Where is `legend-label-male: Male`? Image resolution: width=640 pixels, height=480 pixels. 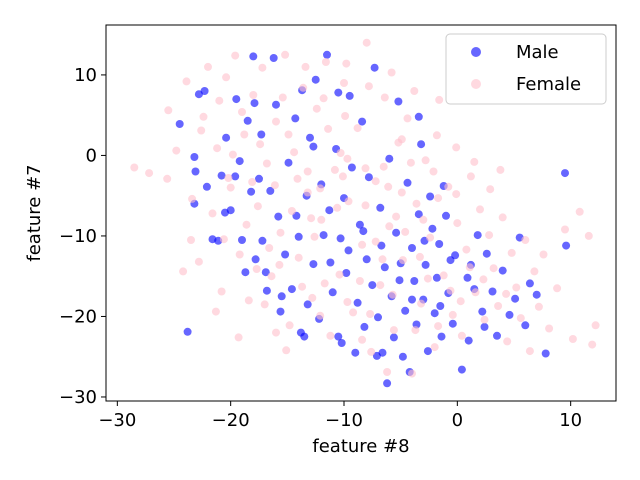
legend-label-male: Male is located at coordinates (537, 52).